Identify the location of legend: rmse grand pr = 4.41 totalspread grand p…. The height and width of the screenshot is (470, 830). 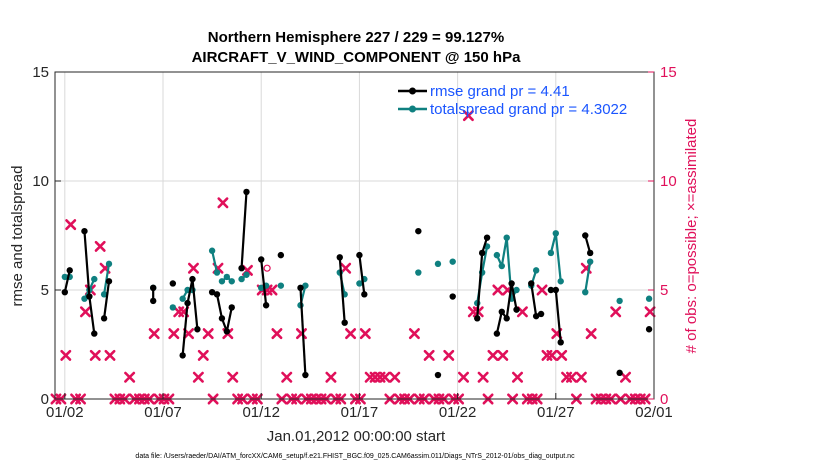
(512, 100).